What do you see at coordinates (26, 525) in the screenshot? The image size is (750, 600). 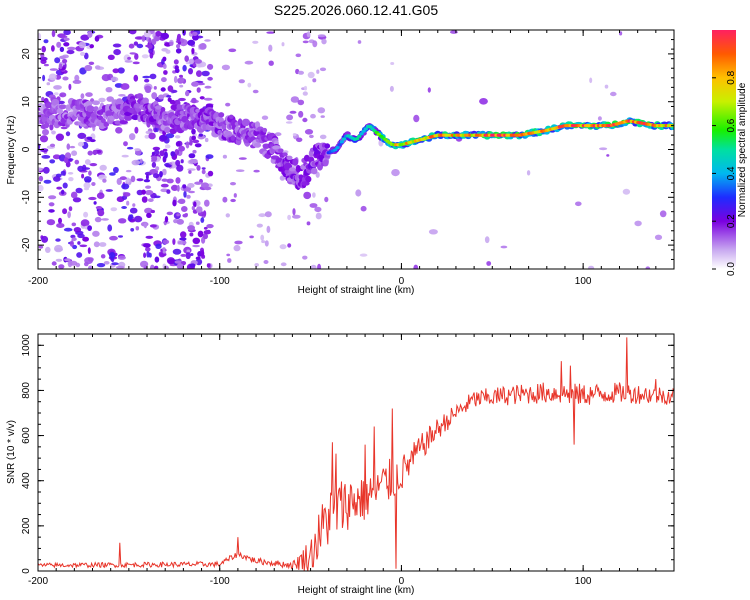 I see `snr-ytick-label: 200` at bounding box center [26, 525].